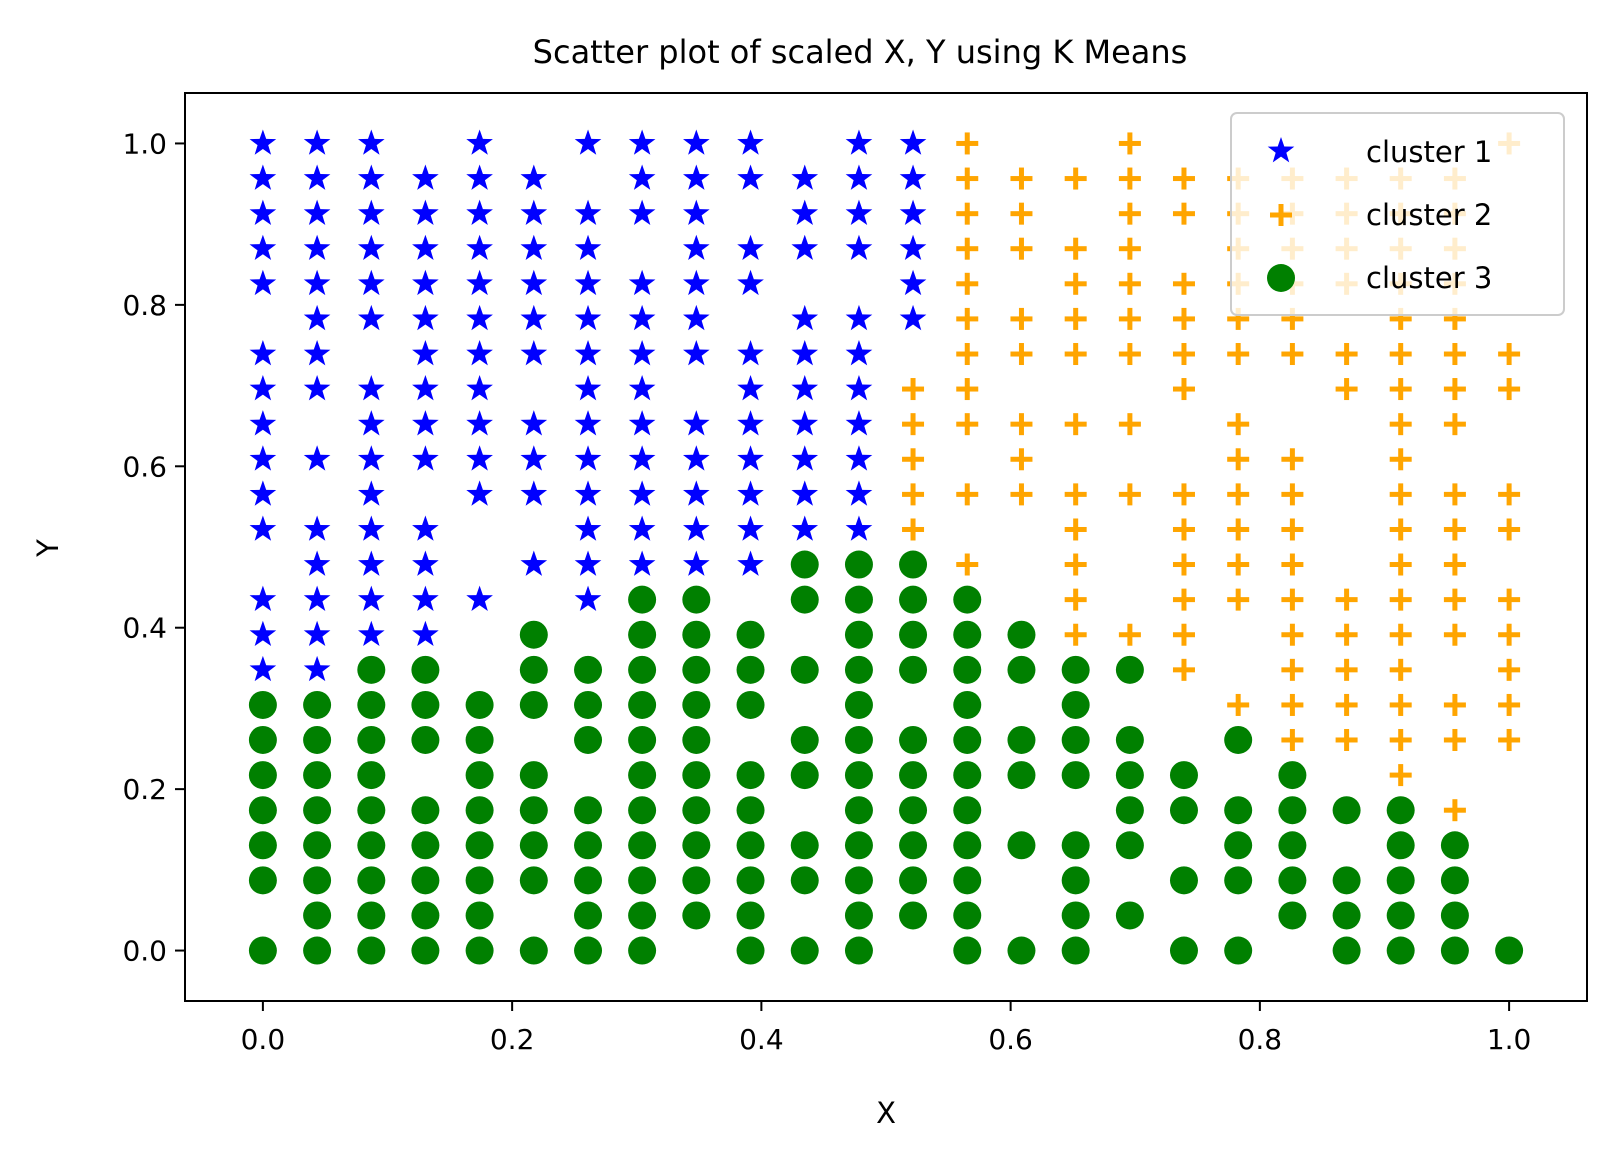 The width and height of the screenshot is (1609, 1158). What do you see at coordinates (512, 1039) in the screenshot?
I see `x-tick-label: 0.2` at bounding box center [512, 1039].